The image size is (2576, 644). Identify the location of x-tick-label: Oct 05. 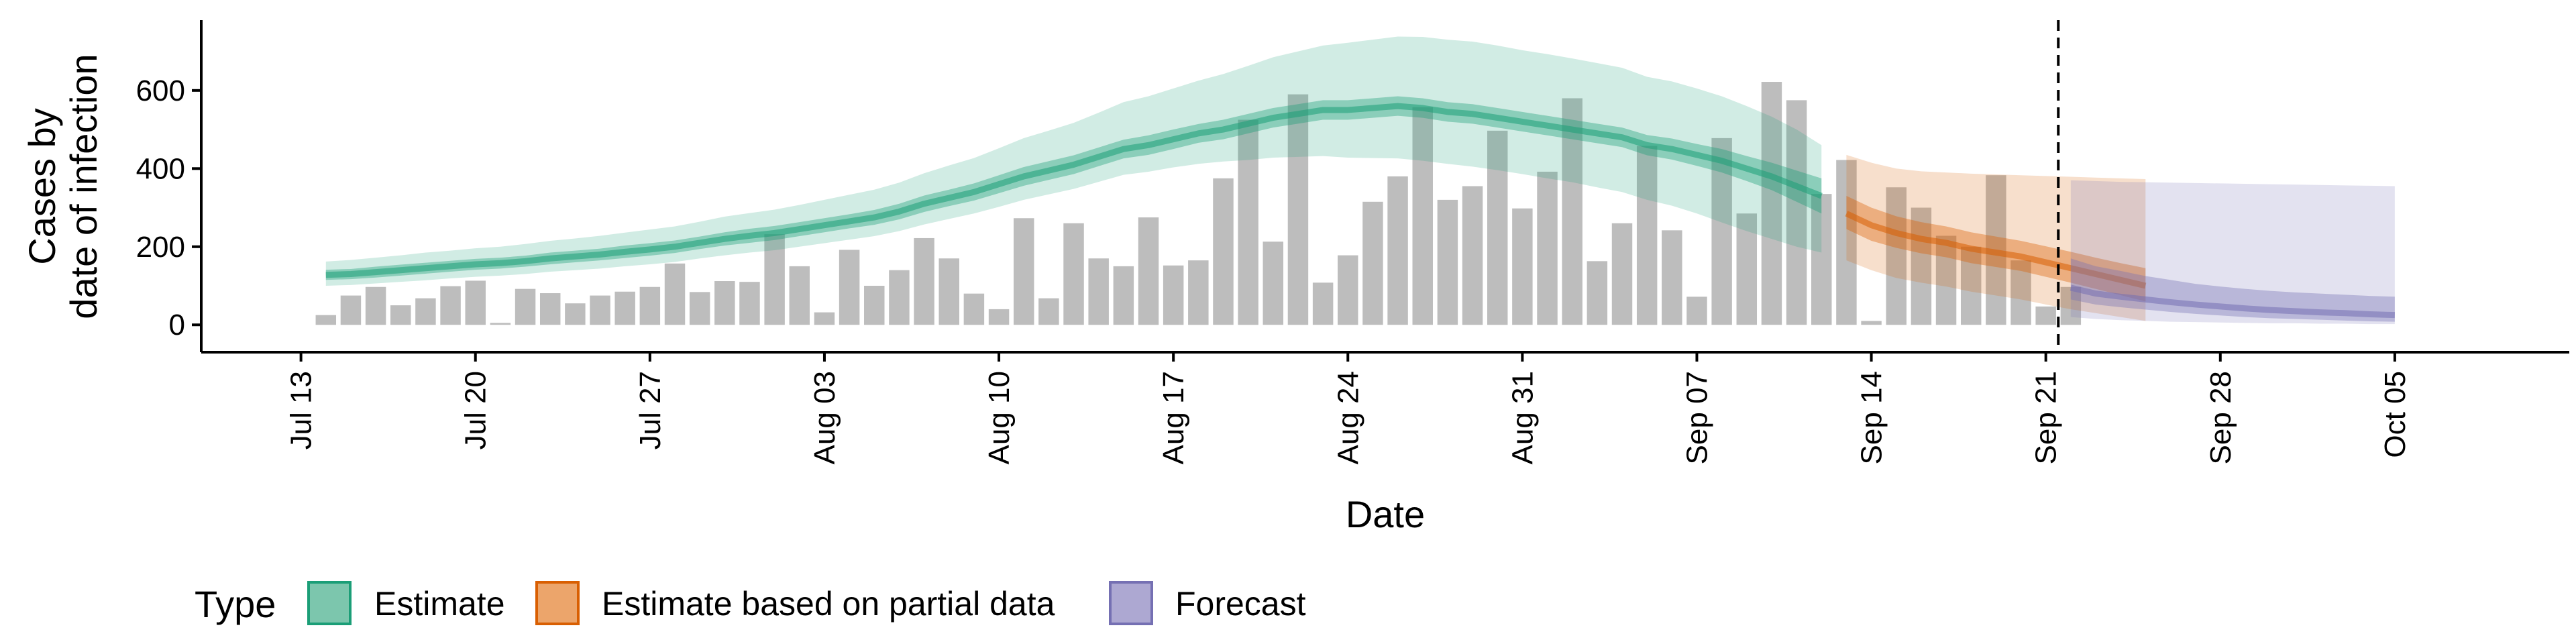
(2395, 414).